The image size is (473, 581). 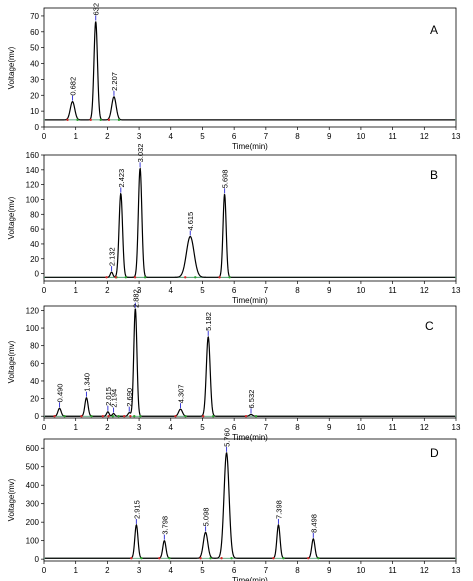 What do you see at coordinates (73, 86) in the screenshot?
I see `peak-label: 0.682` at bounding box center [73, 86].